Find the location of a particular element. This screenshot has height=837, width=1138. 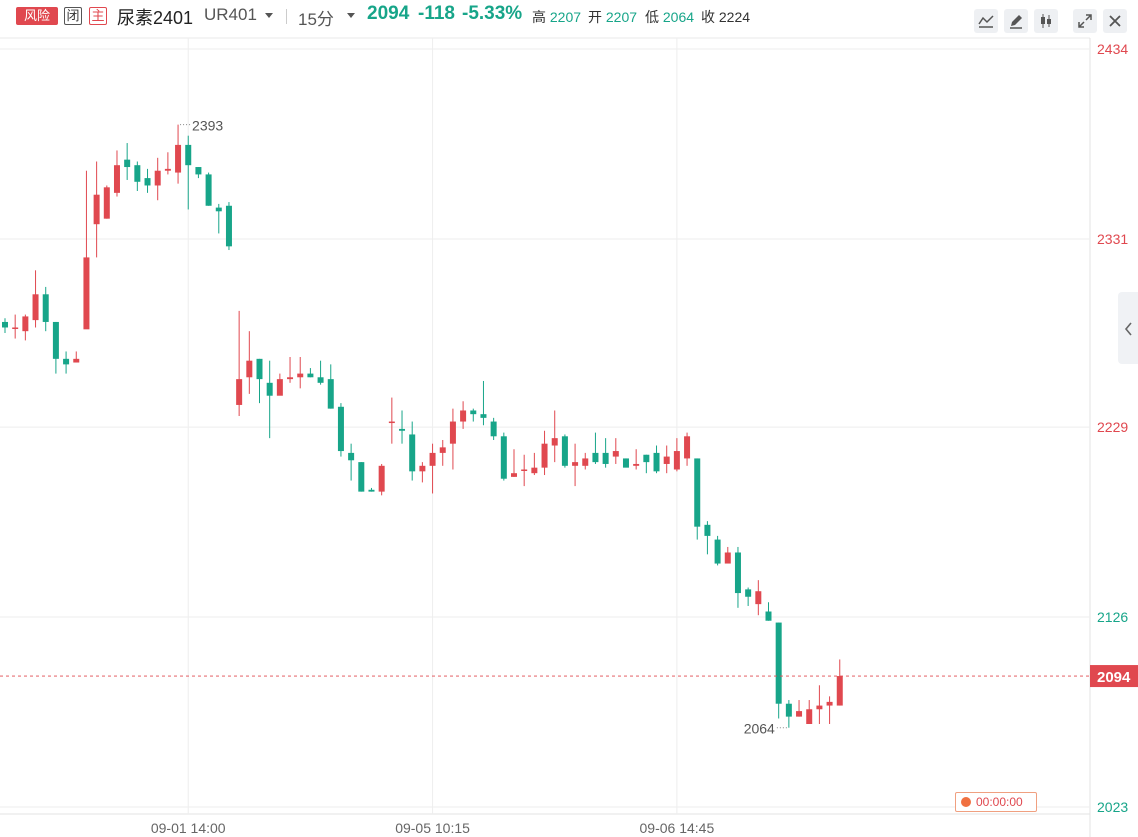

high-value: 2207 is located at coordinates (565, 17).